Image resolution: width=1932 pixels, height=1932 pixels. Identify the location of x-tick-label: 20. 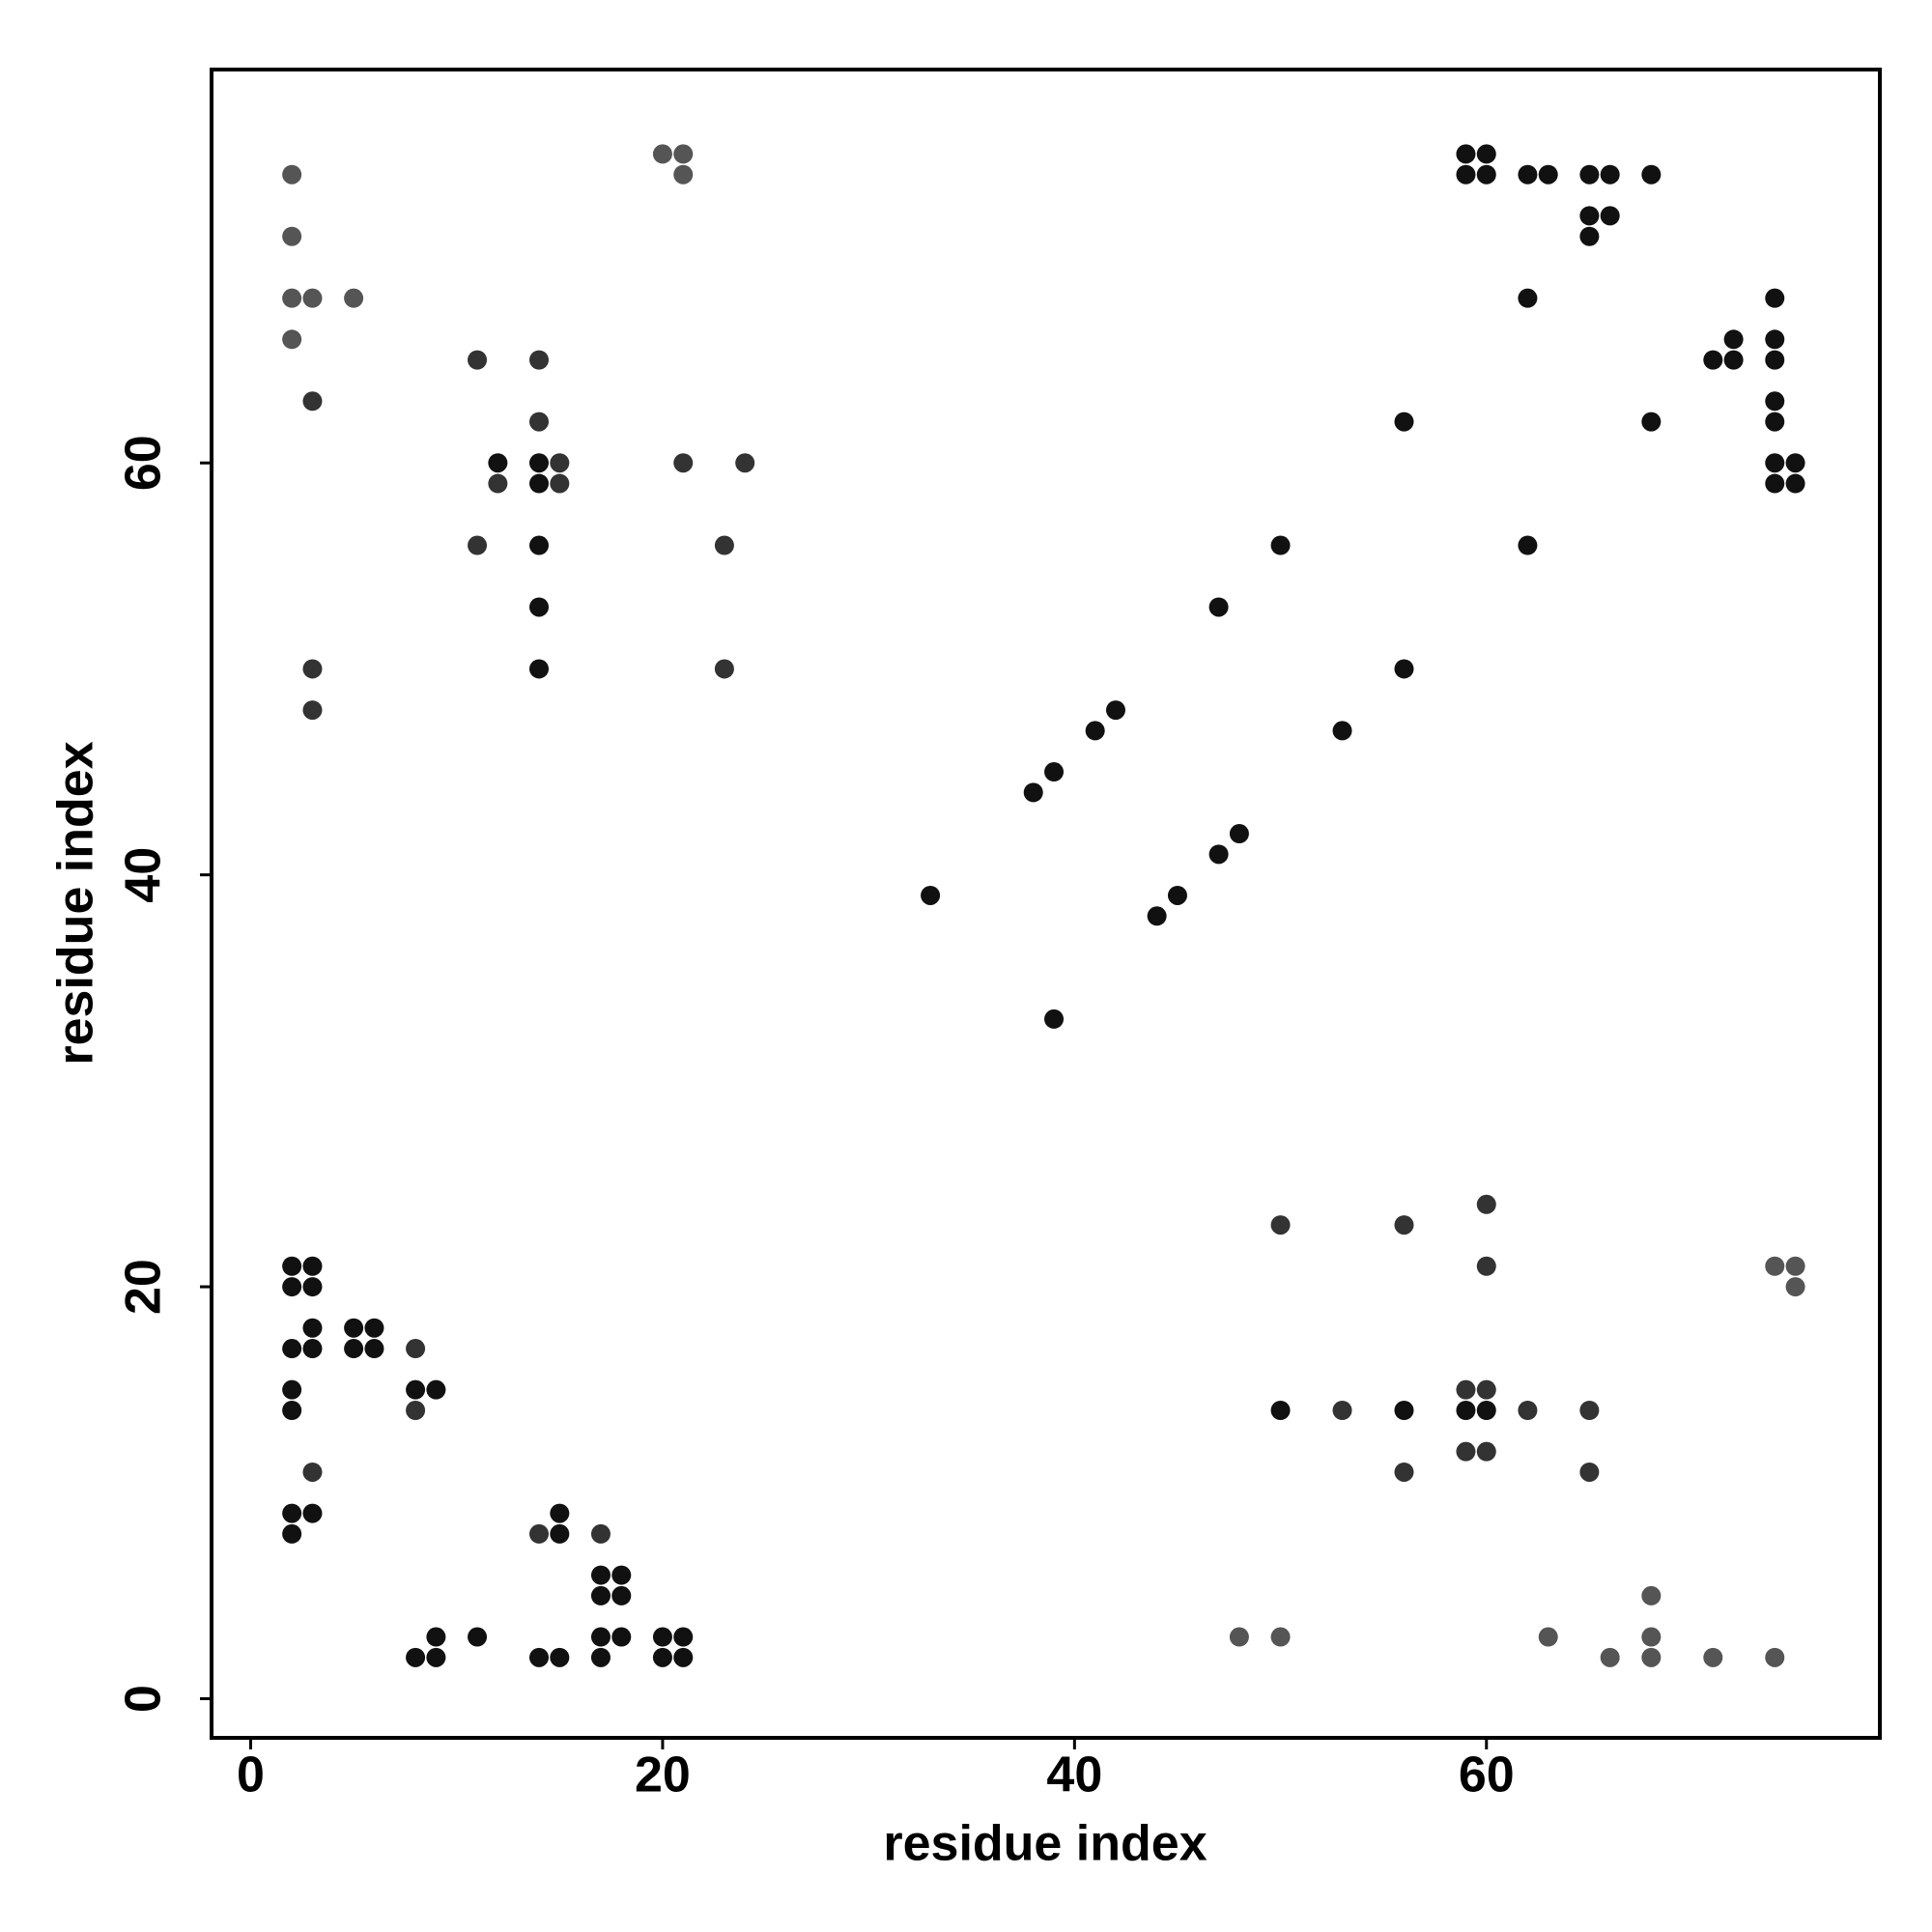
(663, 1775).